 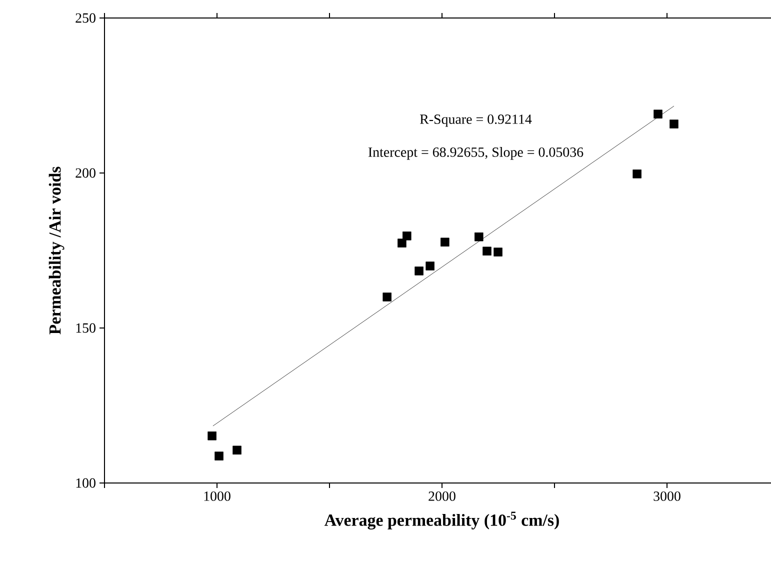 I want to click on y-tick-label: 250, so click(x=86, y=18).